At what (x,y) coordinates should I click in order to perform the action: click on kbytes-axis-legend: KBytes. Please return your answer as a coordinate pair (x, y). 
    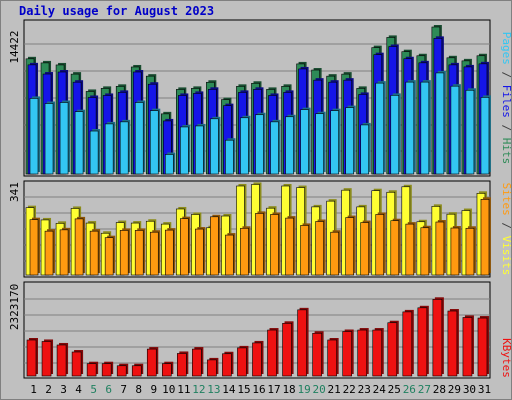
    Looking at the image, I should click on (506, 358).